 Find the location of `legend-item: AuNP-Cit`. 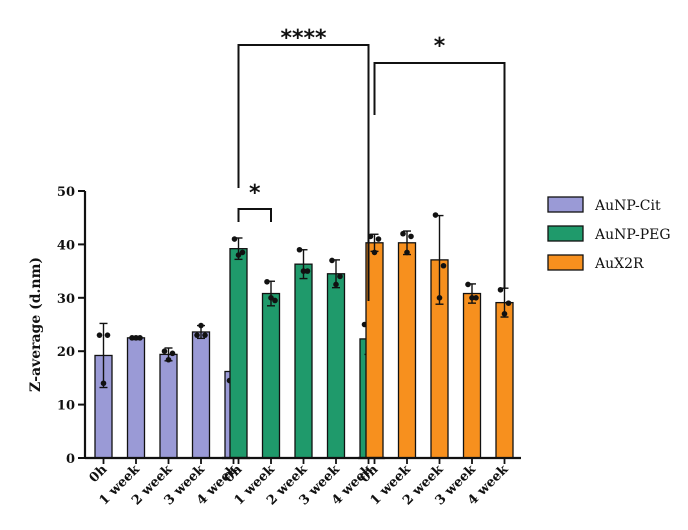

legend-item: AuNP-Cit is located at coordinates (604, 205).